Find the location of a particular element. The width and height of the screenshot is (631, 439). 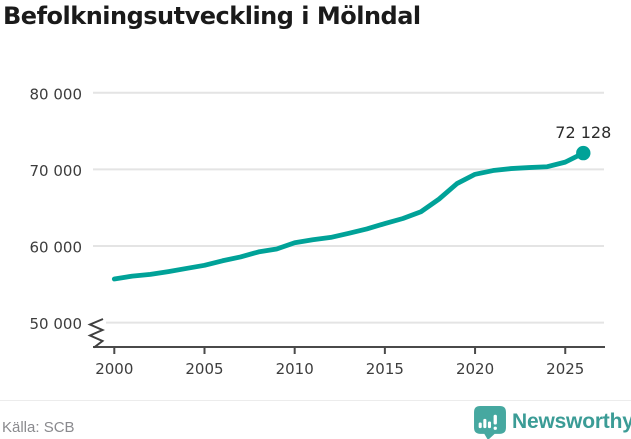

latest-point-marker is located at coordinates (583, 153).